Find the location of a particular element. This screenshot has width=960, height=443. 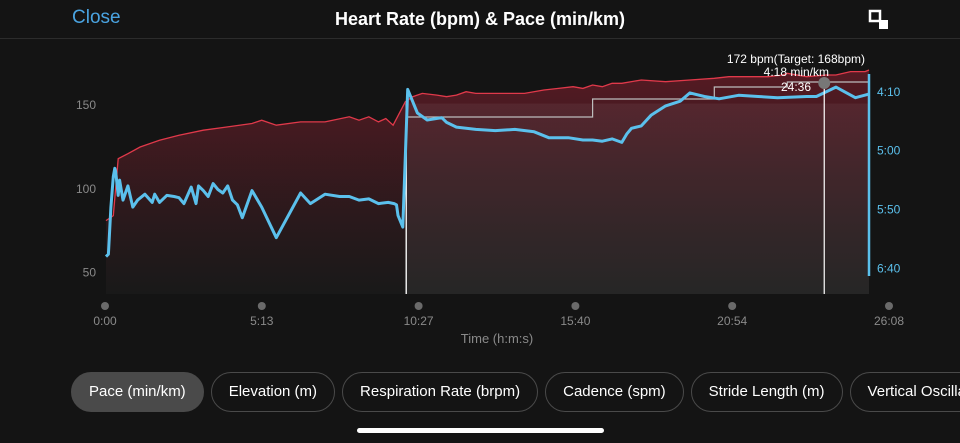

y-left-tick-label: 150 is located at coordinates (86, 105).